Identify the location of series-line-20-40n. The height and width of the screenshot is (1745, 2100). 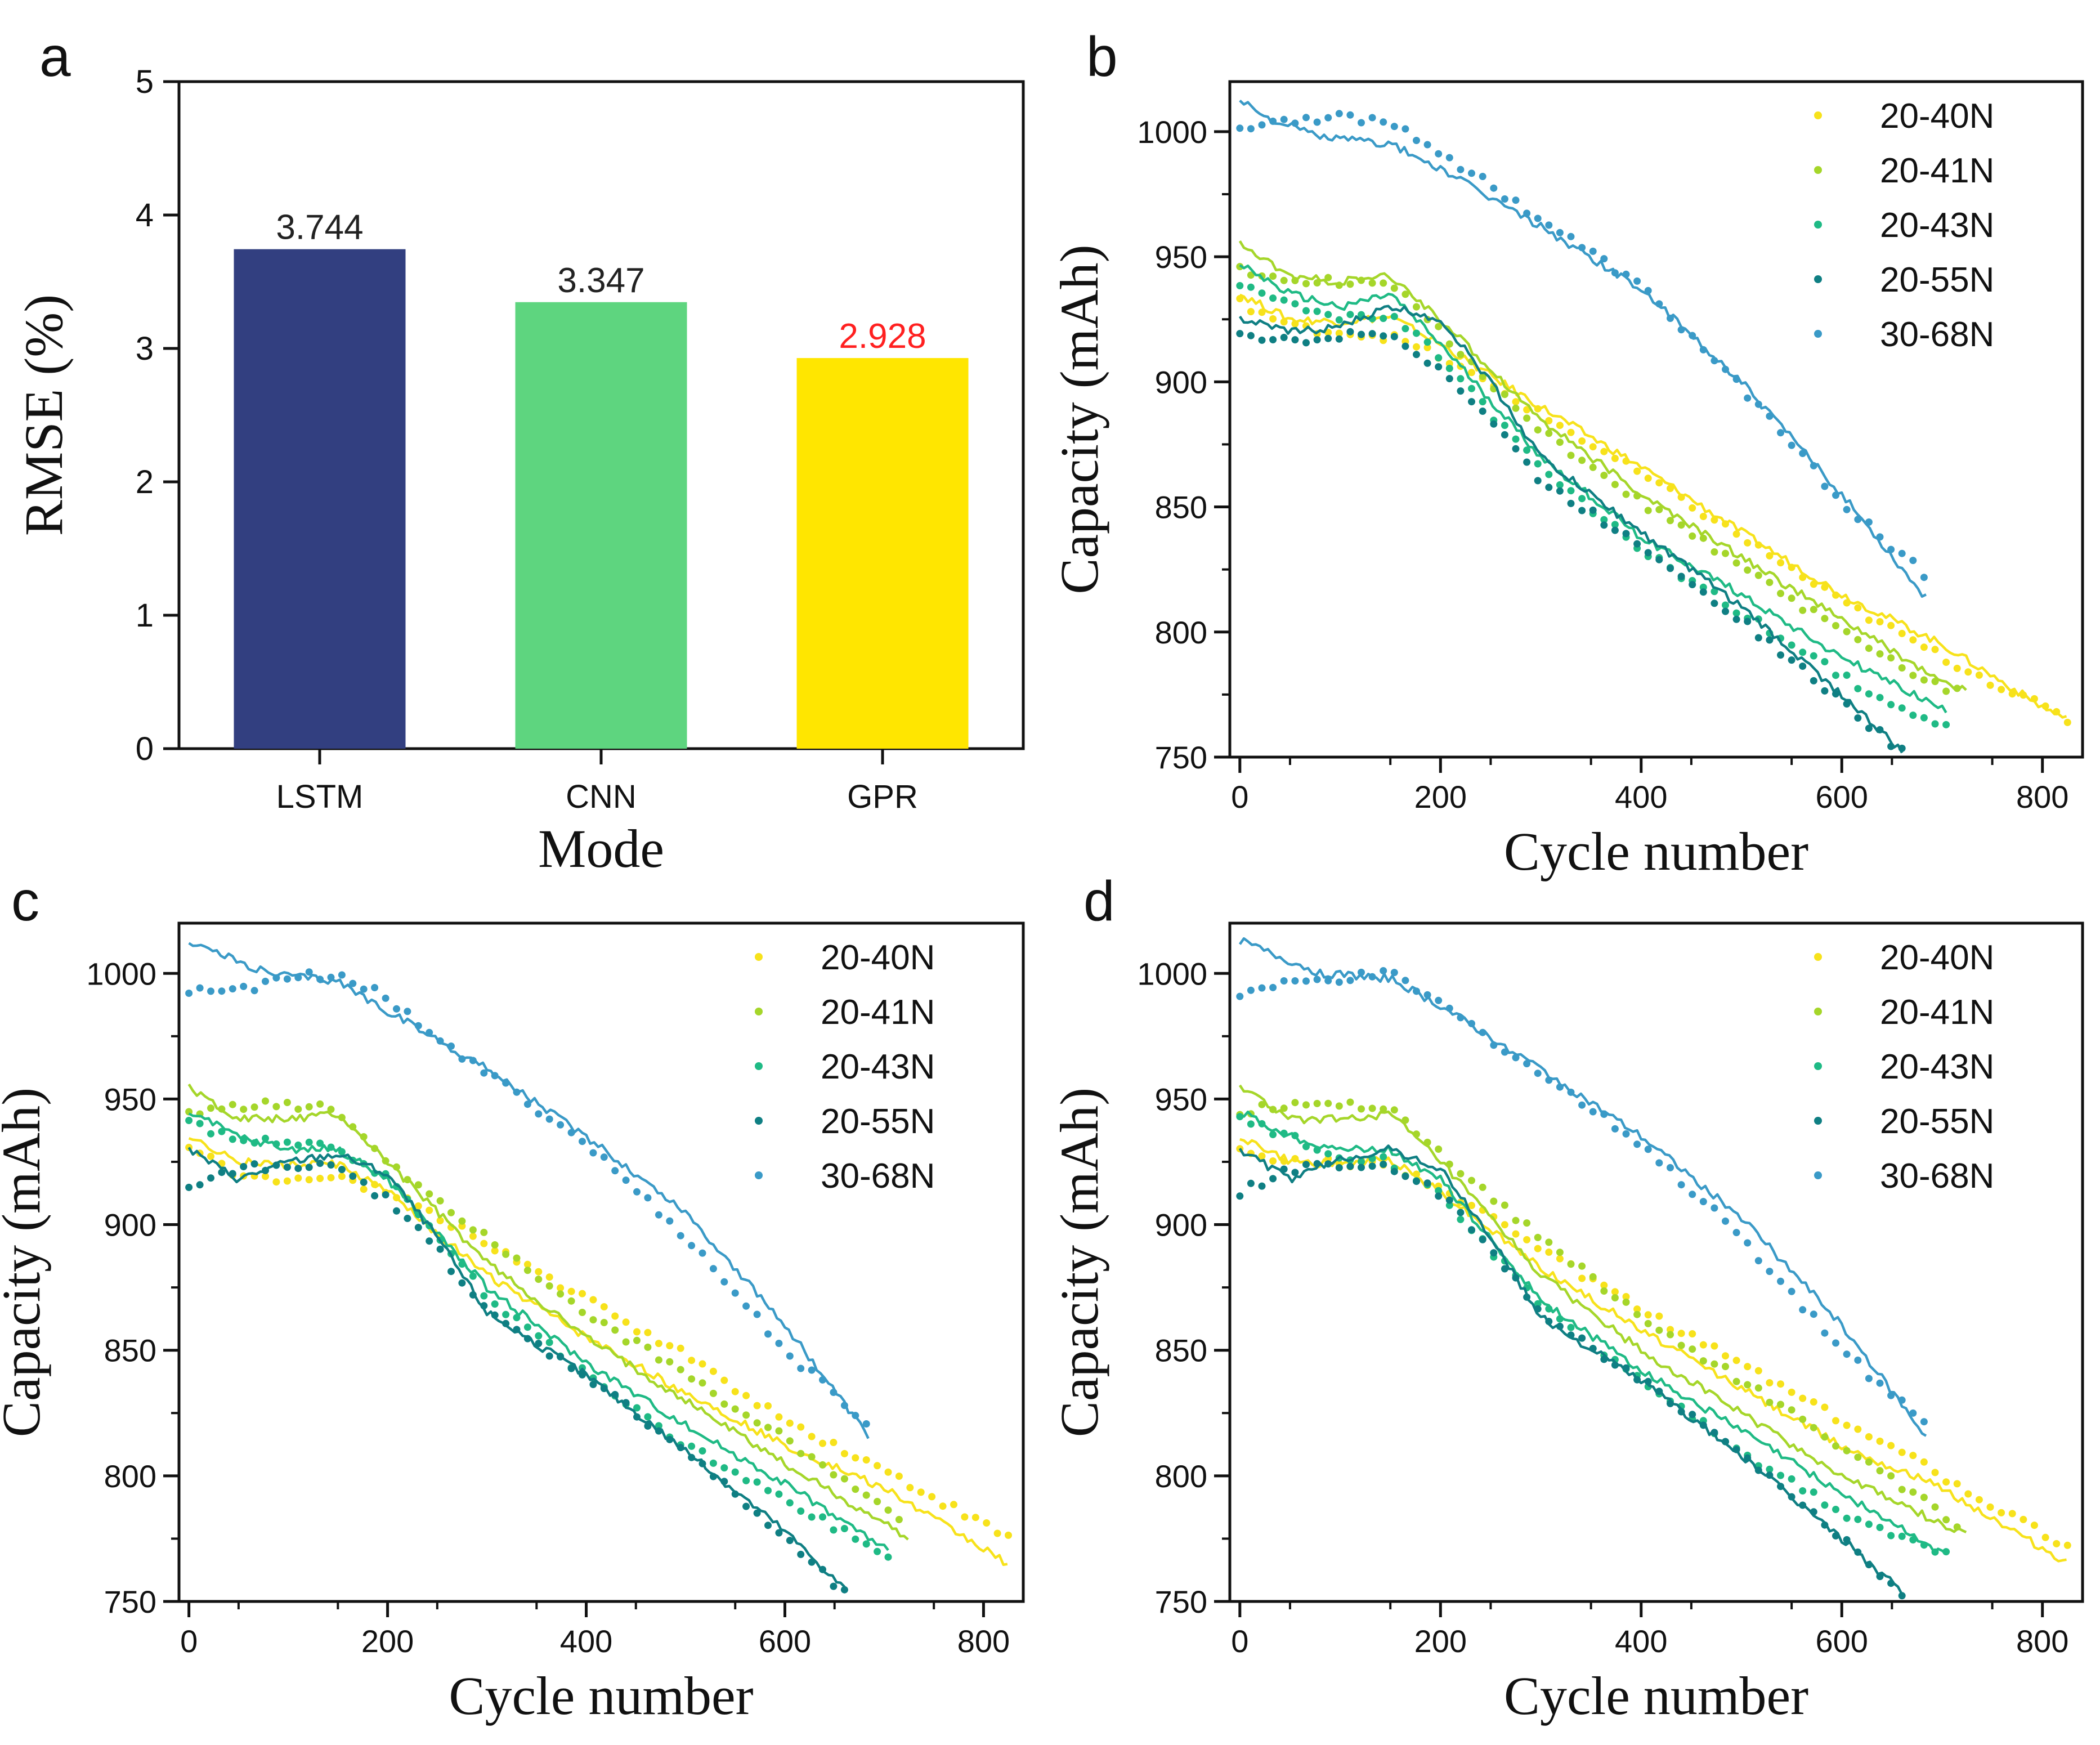
(598, 1352).